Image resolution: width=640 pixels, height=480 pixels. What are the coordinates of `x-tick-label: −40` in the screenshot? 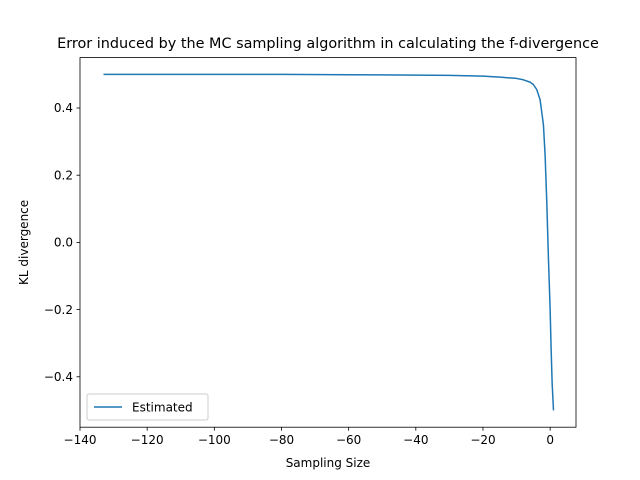 It's located at (415, 440).